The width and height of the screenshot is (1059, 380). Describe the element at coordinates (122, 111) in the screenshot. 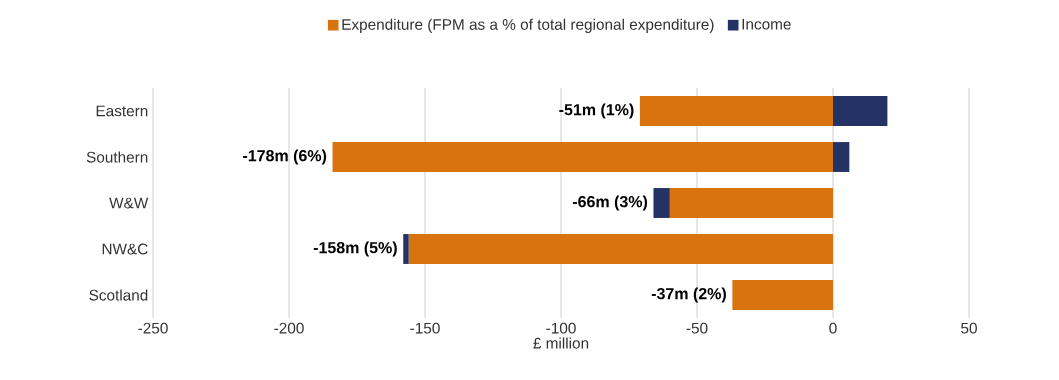

I see `y-tick-label: Eastern` at that location.